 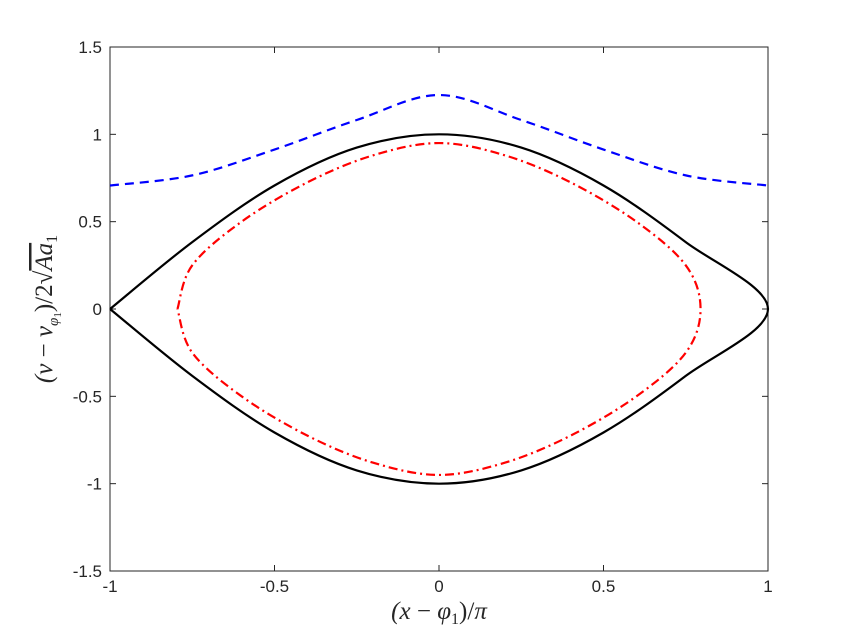 What do you see at coordinates (87, 571) in the screenshot?
I see `y-tick-label: -1.5` at bounding box center [87, 571].